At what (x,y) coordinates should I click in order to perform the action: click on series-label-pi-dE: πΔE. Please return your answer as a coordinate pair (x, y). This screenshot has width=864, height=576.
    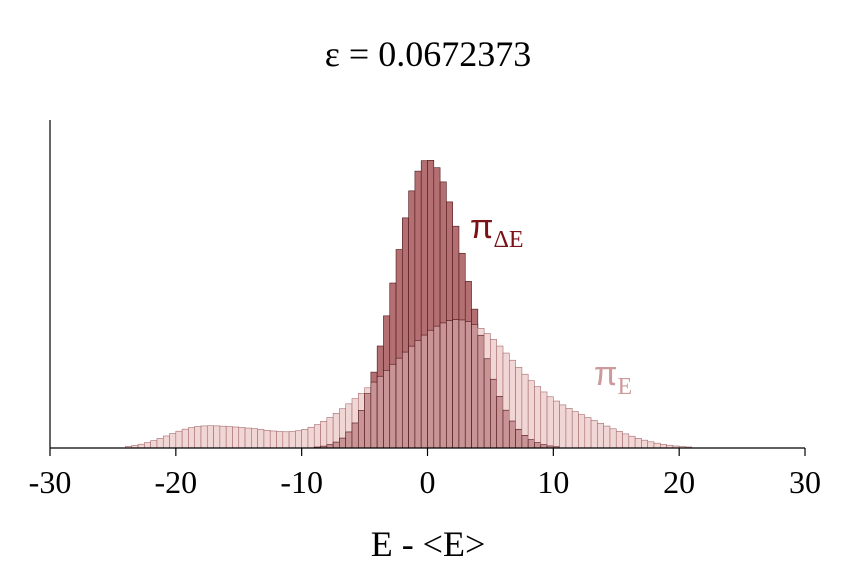
    Looking at the image, I should click on (497, 230).